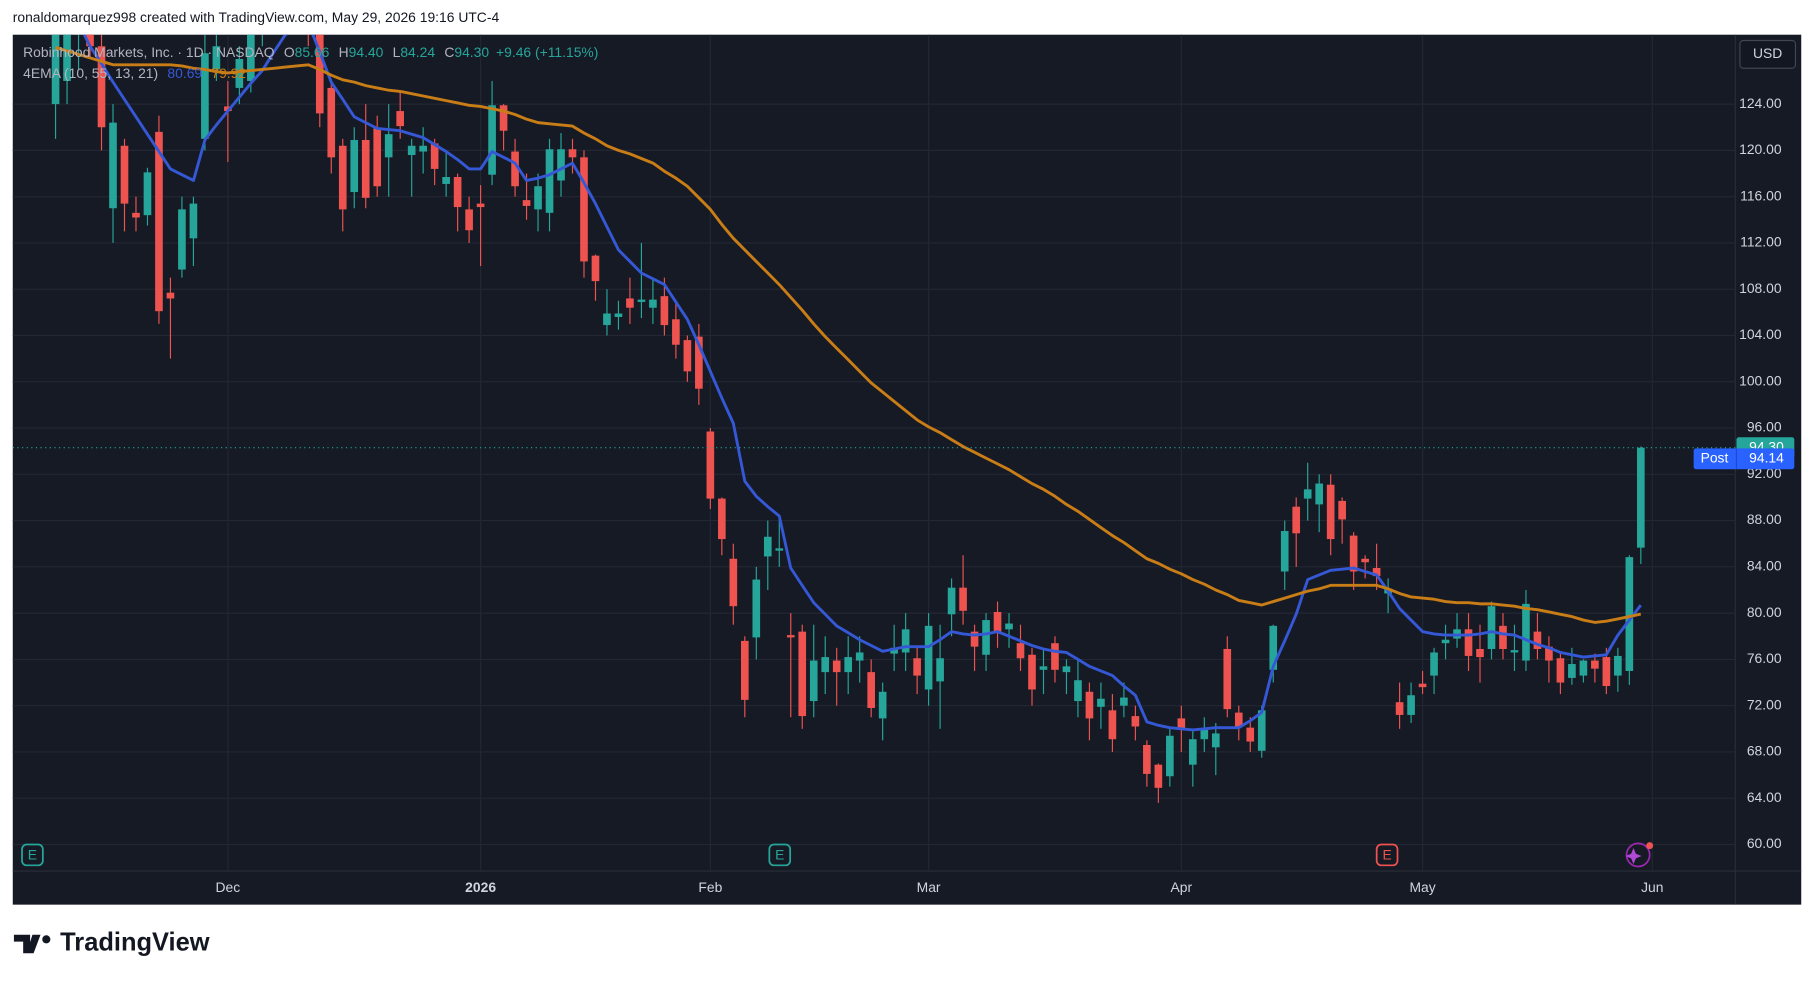  What do you see at coordinates (1760, 288) in the screenshot?
I see `y-tick-label: 108.00` at bounding box center [1760, 288].